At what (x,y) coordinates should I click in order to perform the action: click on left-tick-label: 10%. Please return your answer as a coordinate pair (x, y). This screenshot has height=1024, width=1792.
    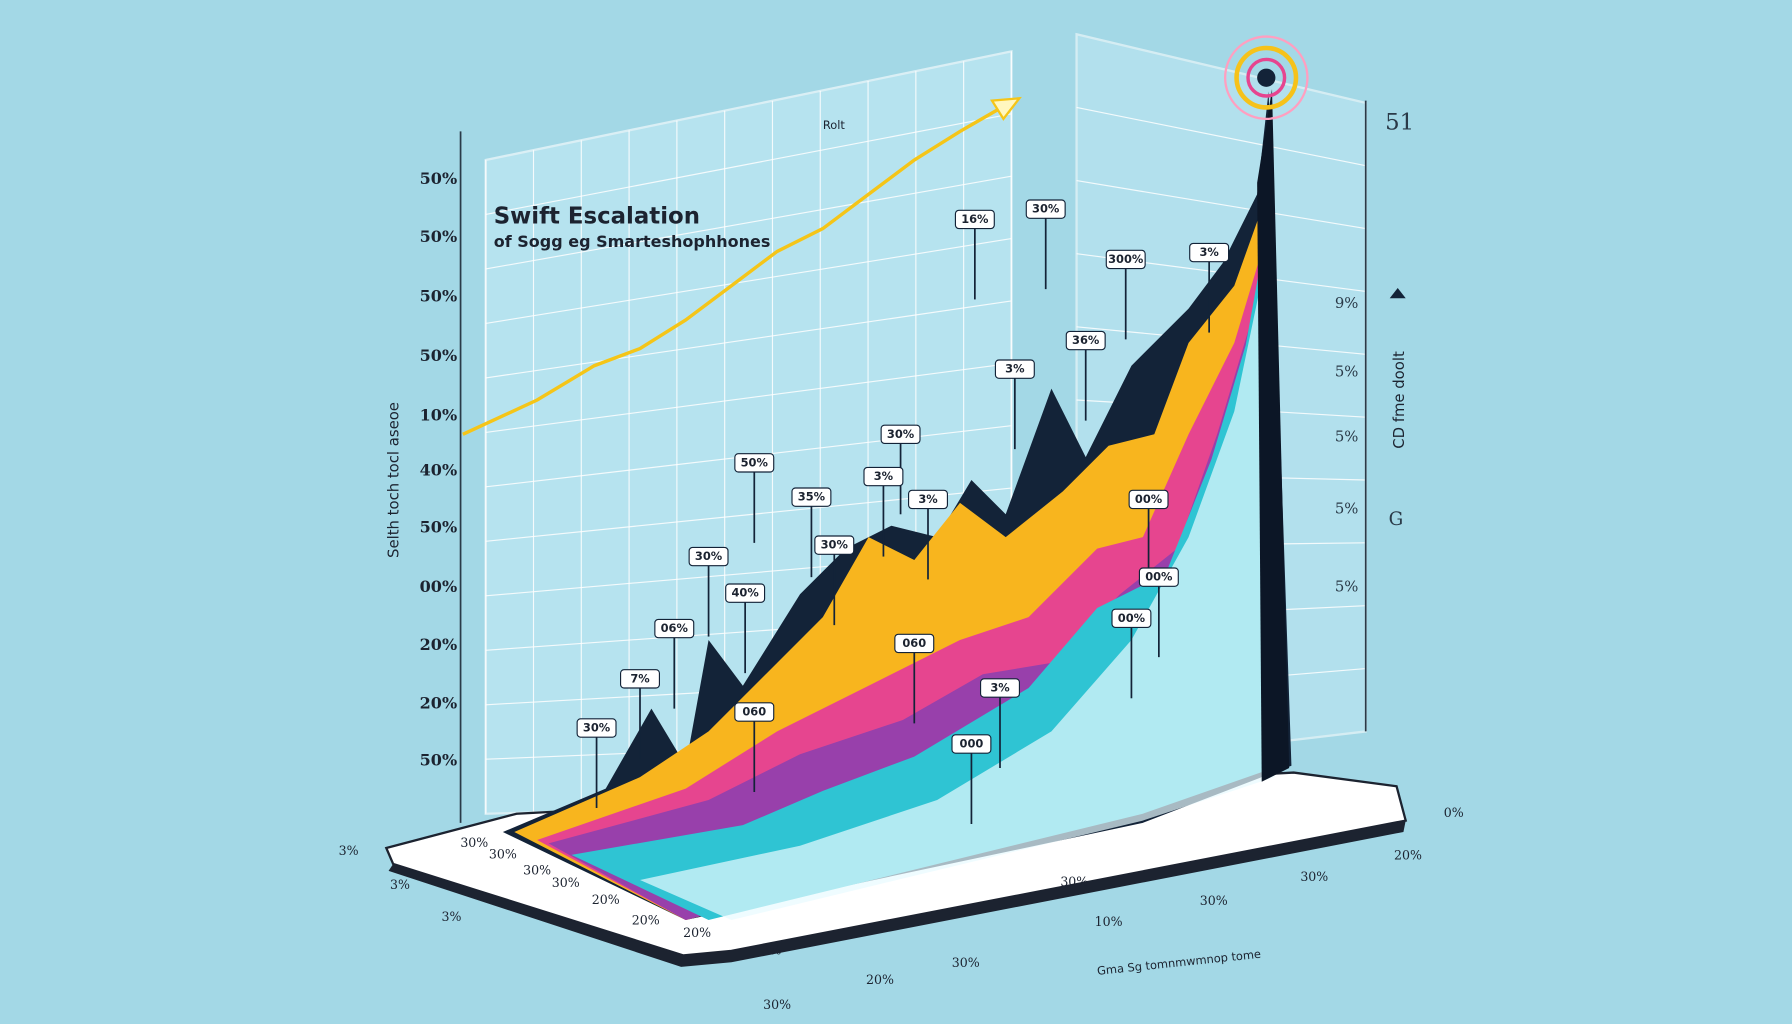
    Looking at the image, I should click on (438, 415).